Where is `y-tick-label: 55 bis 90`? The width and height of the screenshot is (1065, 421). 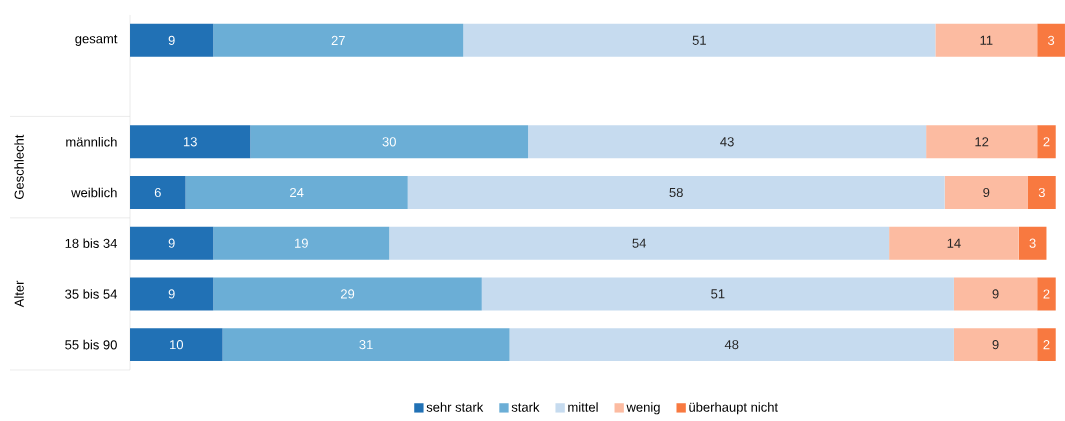 y-tick-label: 55 bis 90 is located at coordinates (91, 344).